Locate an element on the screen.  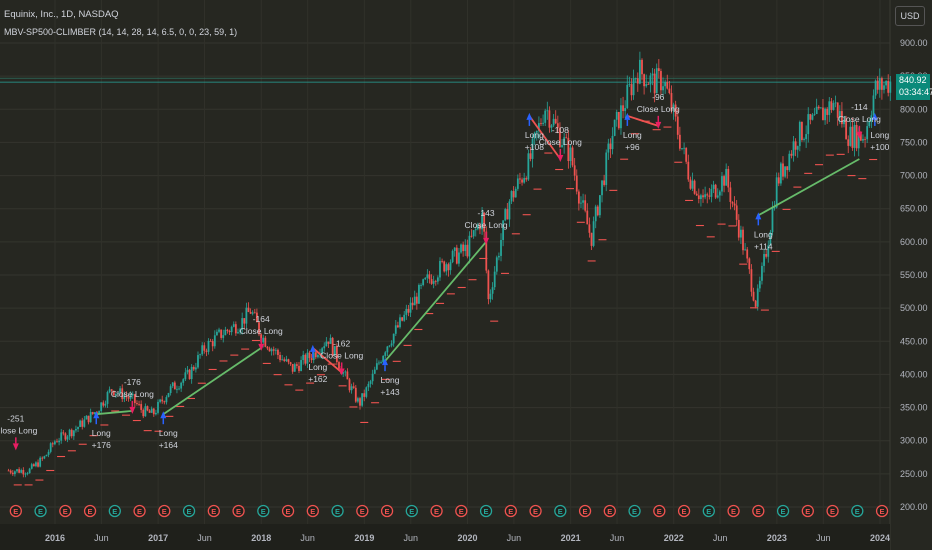
exit-label: Close Long is located at coordinates (132, 394).